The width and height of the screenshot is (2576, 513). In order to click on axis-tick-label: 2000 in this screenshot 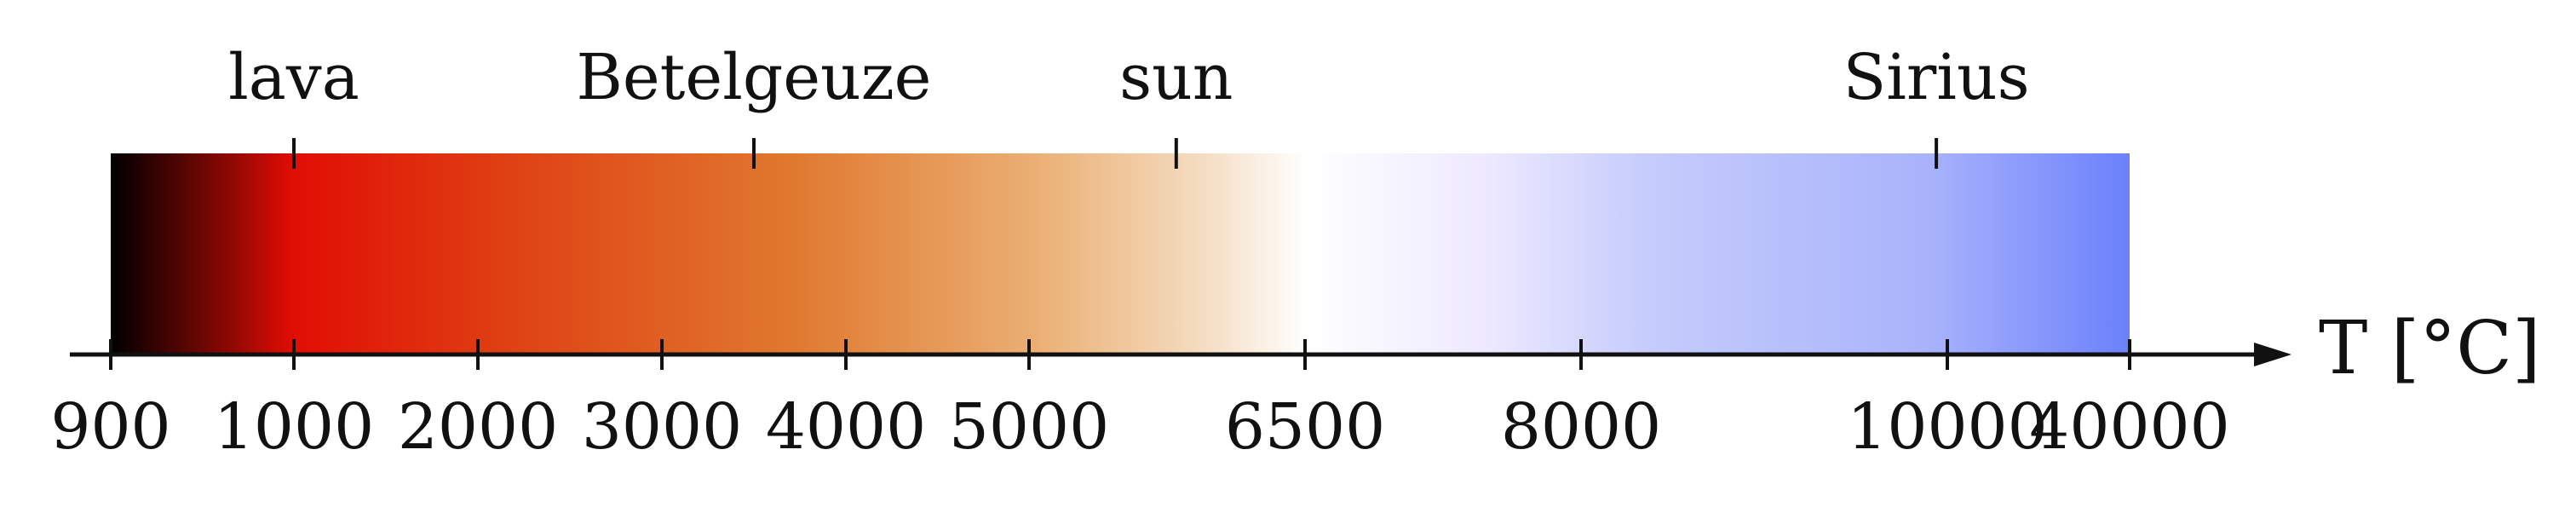, I will do `click(478, 427)`.